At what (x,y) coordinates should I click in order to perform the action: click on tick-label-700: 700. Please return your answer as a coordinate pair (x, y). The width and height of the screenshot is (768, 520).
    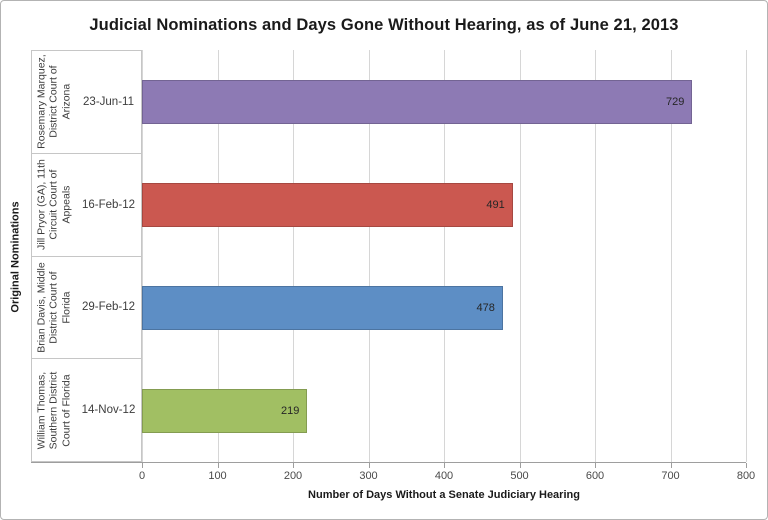
    Looking at the image, I should click on (670, 476).